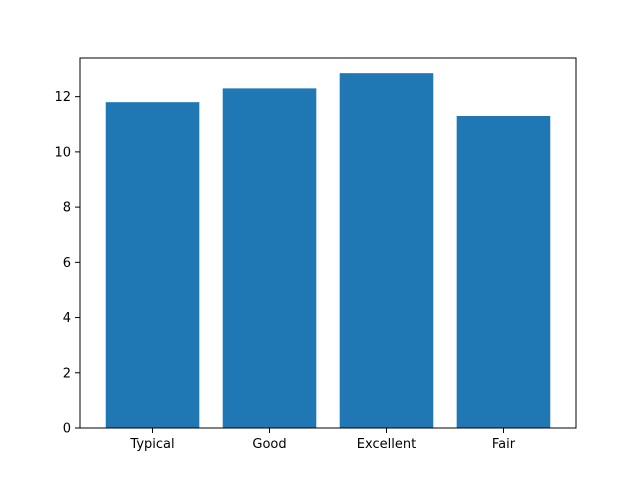 The height and width of the screenshot is (480, 640). Describe the element at coordinates (386, 444) in the screenshot. I see `x-tick-label-excellent: Excellent` at that location.